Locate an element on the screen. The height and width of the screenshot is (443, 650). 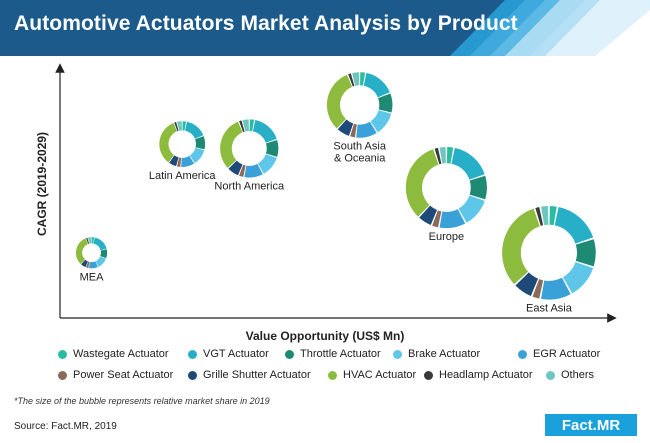
bubble-label: Europe is located at coordinates (446, 237).